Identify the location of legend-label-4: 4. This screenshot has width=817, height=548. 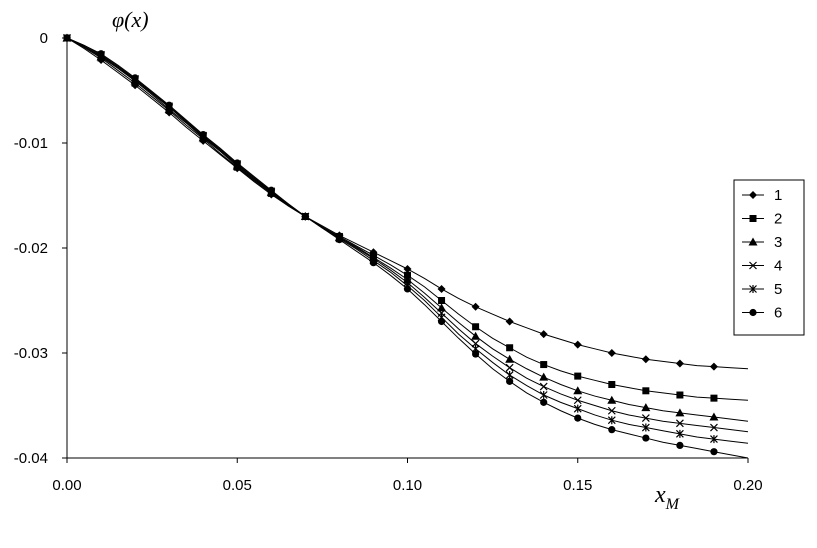
(778, 266).